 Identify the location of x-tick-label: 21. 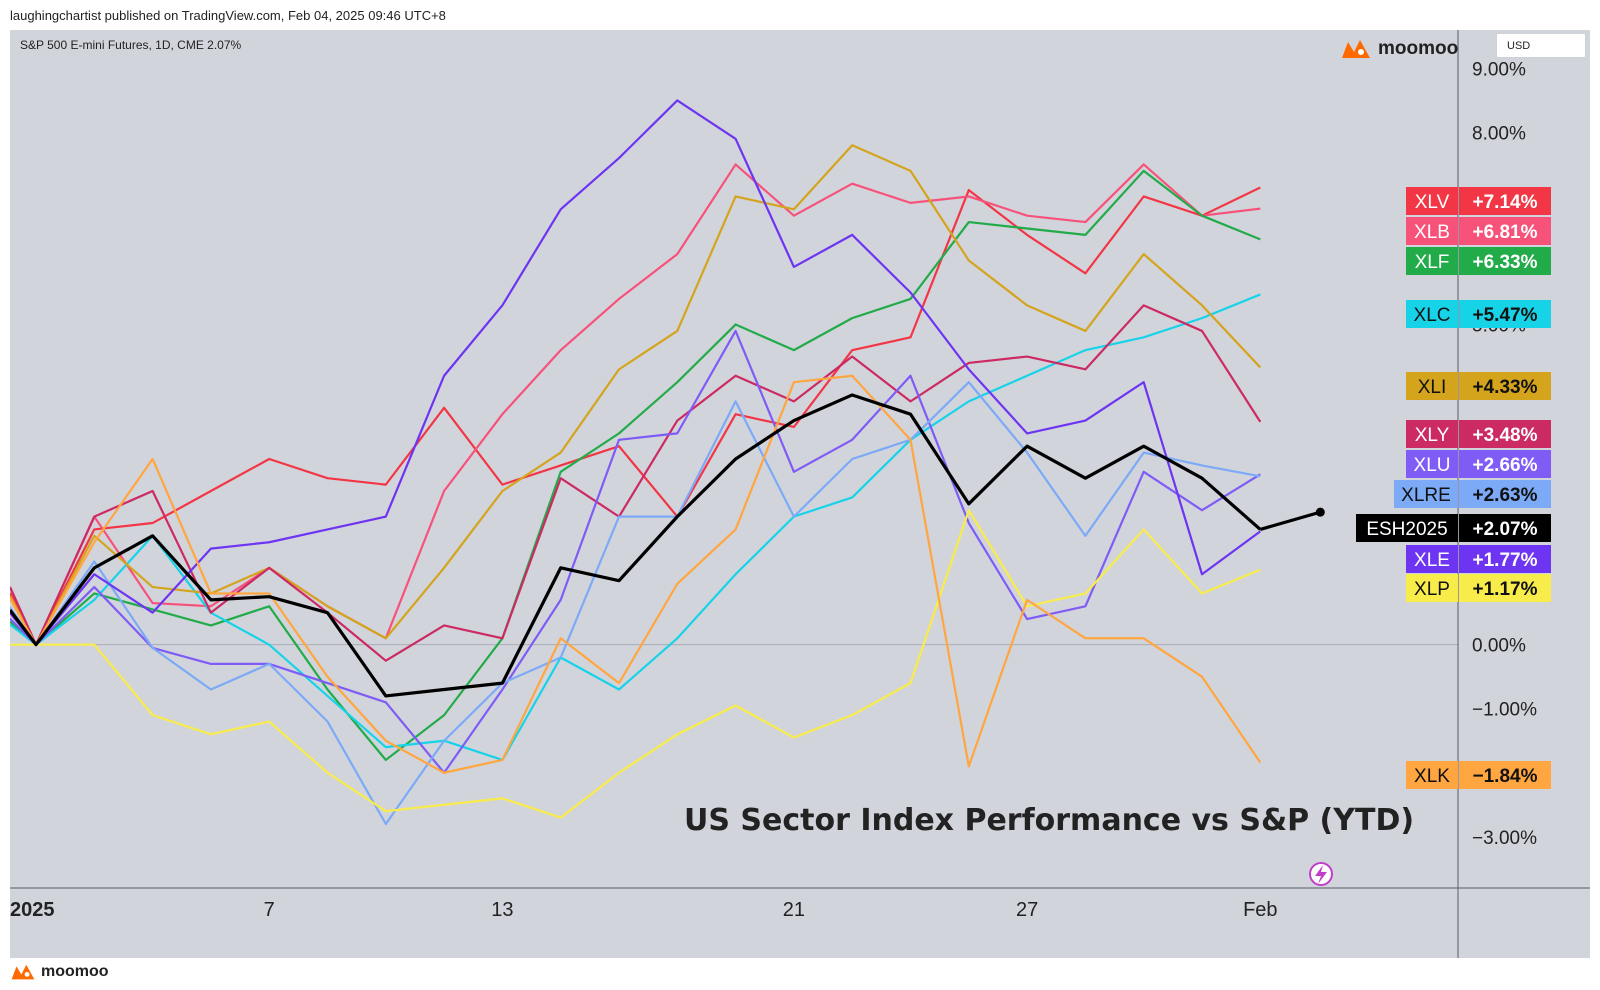
(794, 910).